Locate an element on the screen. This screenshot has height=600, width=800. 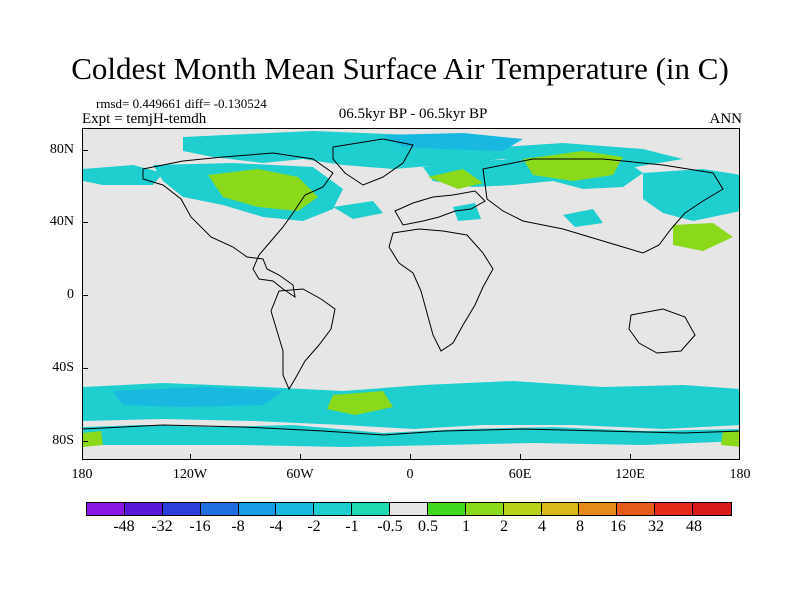
lon-label: 60W is located at coordinates (300, 474).